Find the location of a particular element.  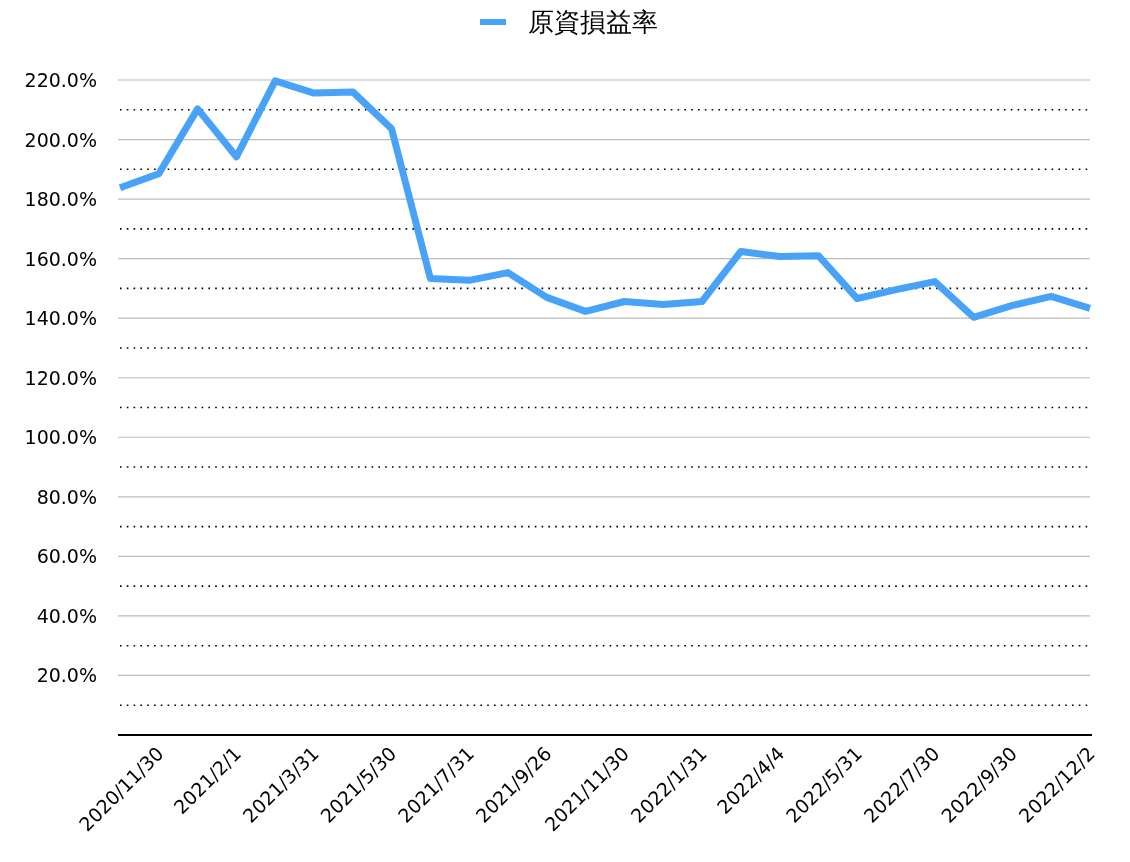

y-tick-label: 60.0% is located at coordinates (66, 556).